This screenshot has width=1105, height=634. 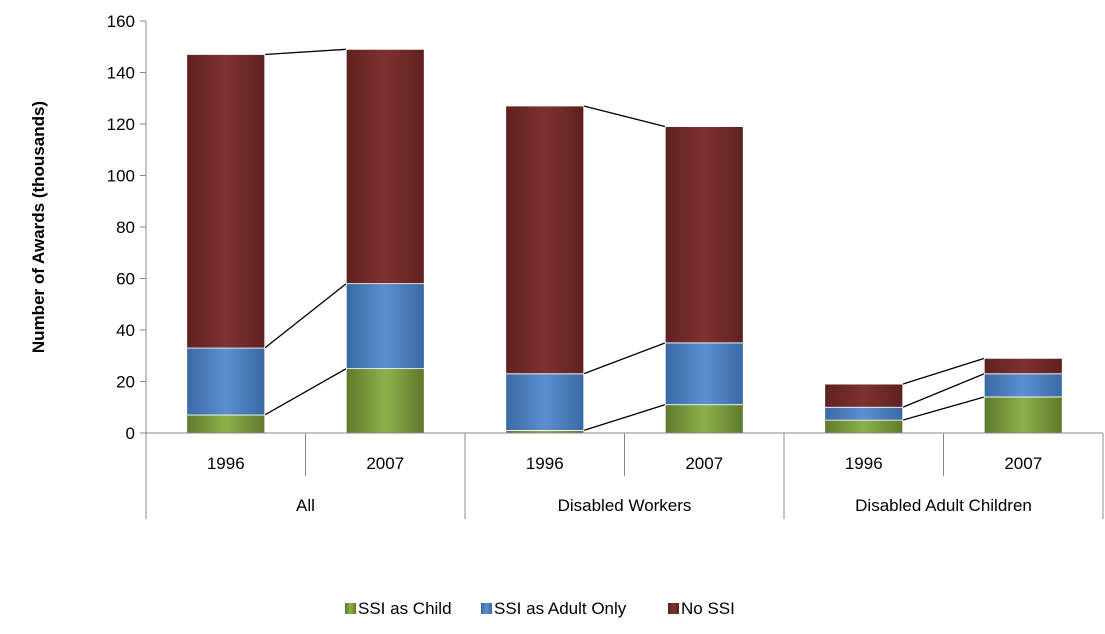 What do you see at coordinates (943, 505) in the screenshot?
I see `x-group-label: Disabled Adult Children` at bounding box center [943, 505].